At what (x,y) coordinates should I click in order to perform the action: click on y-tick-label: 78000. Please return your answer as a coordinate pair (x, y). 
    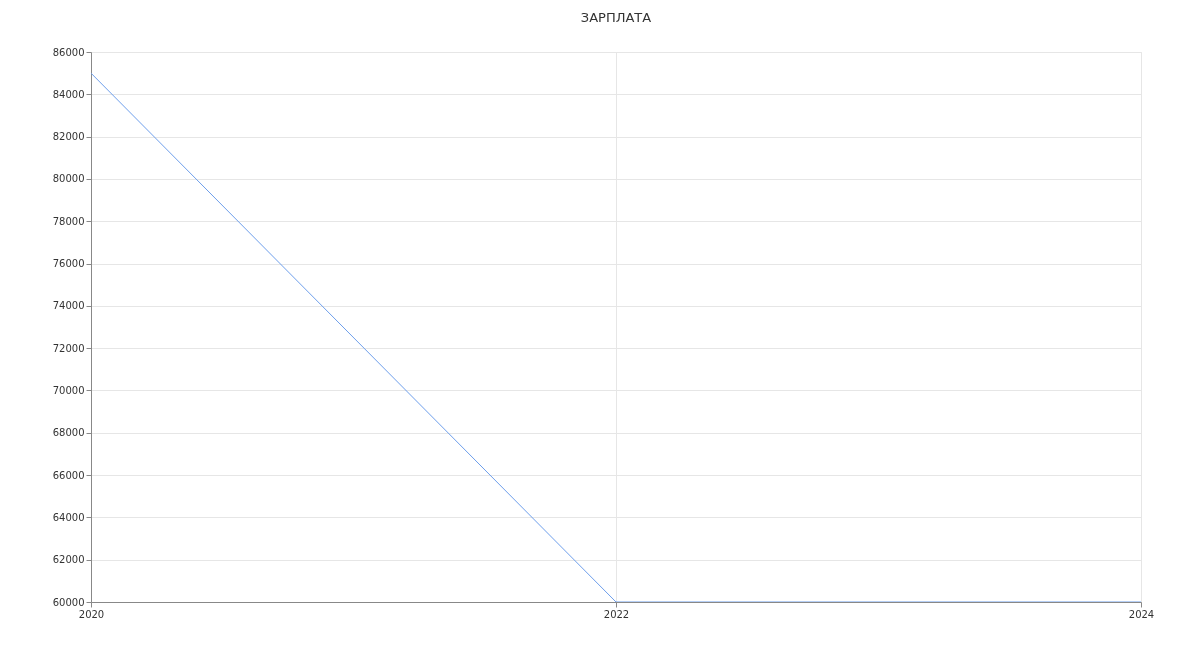
    Looking at the image, I should click on (68, 221).